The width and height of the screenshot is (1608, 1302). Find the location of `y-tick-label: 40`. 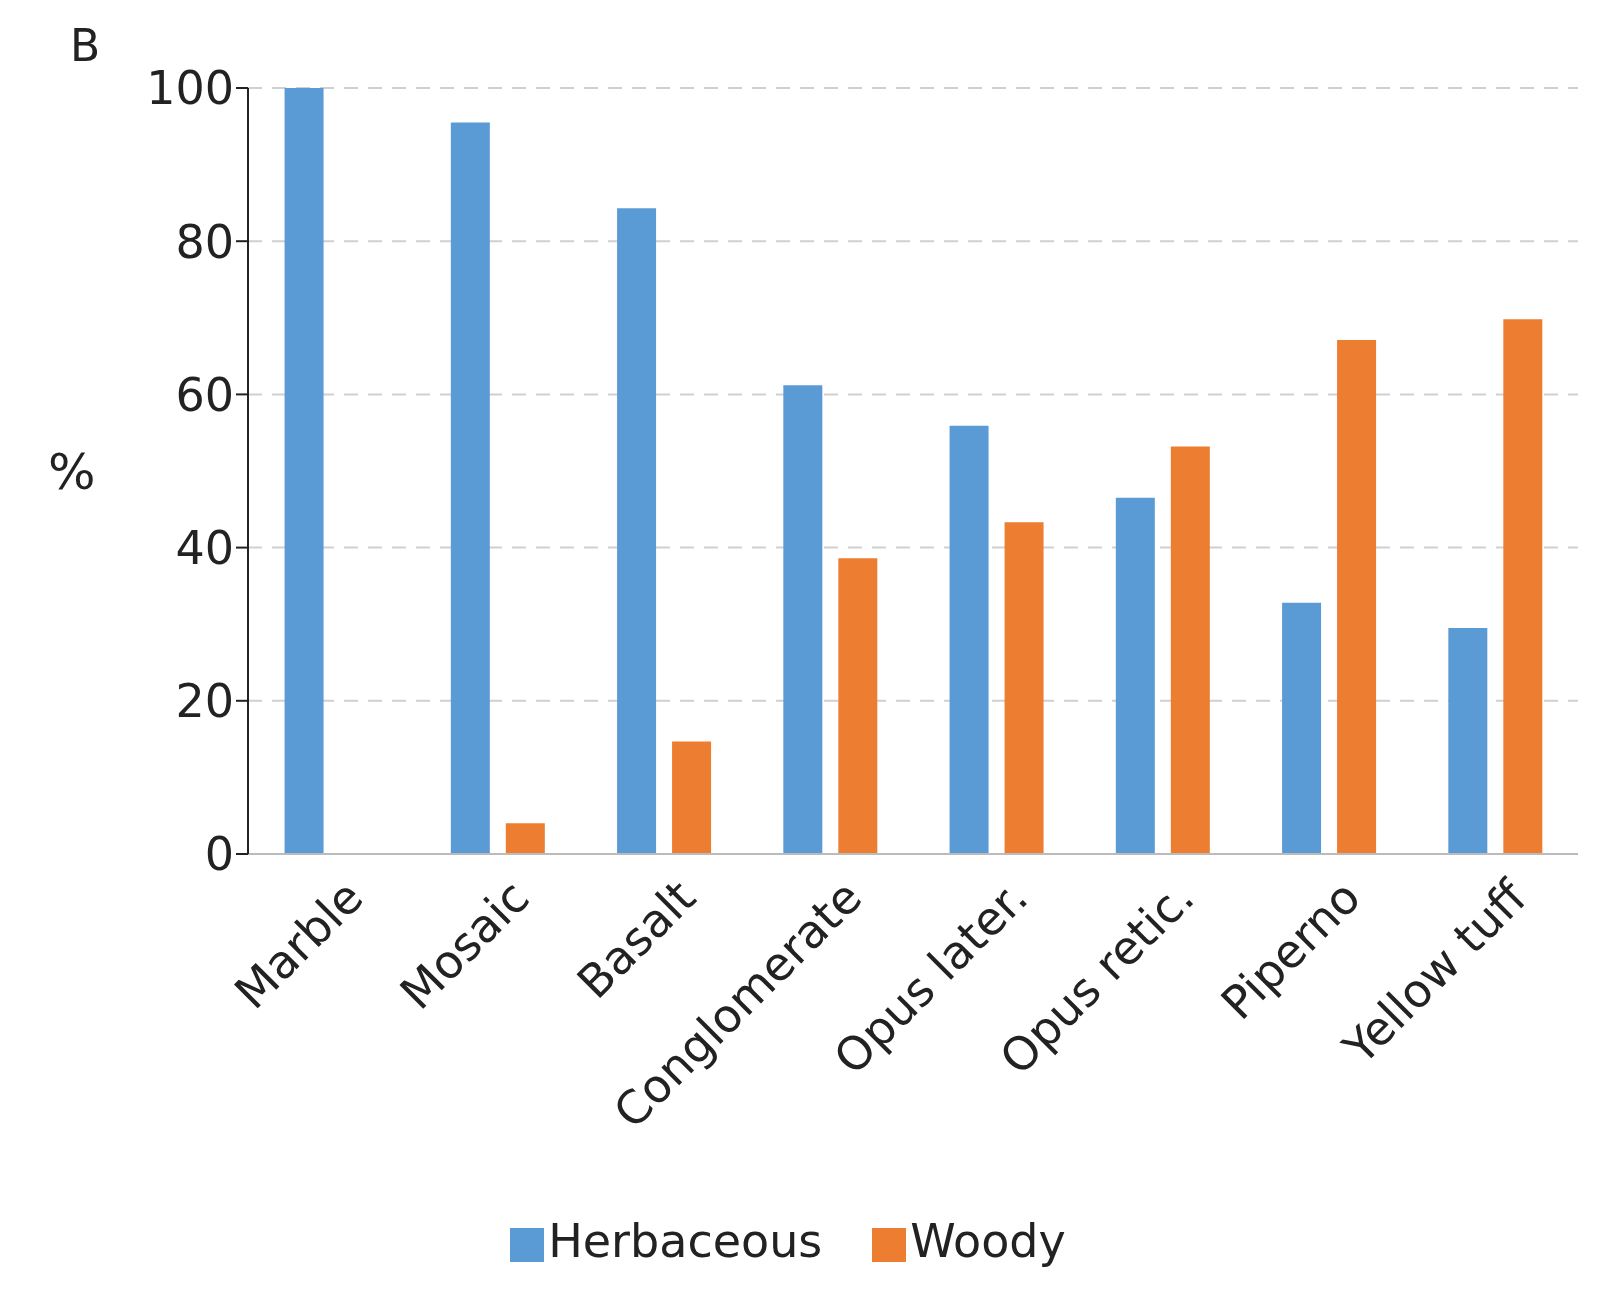

y-tick-label: 40 is located at coordinates (204, 547).